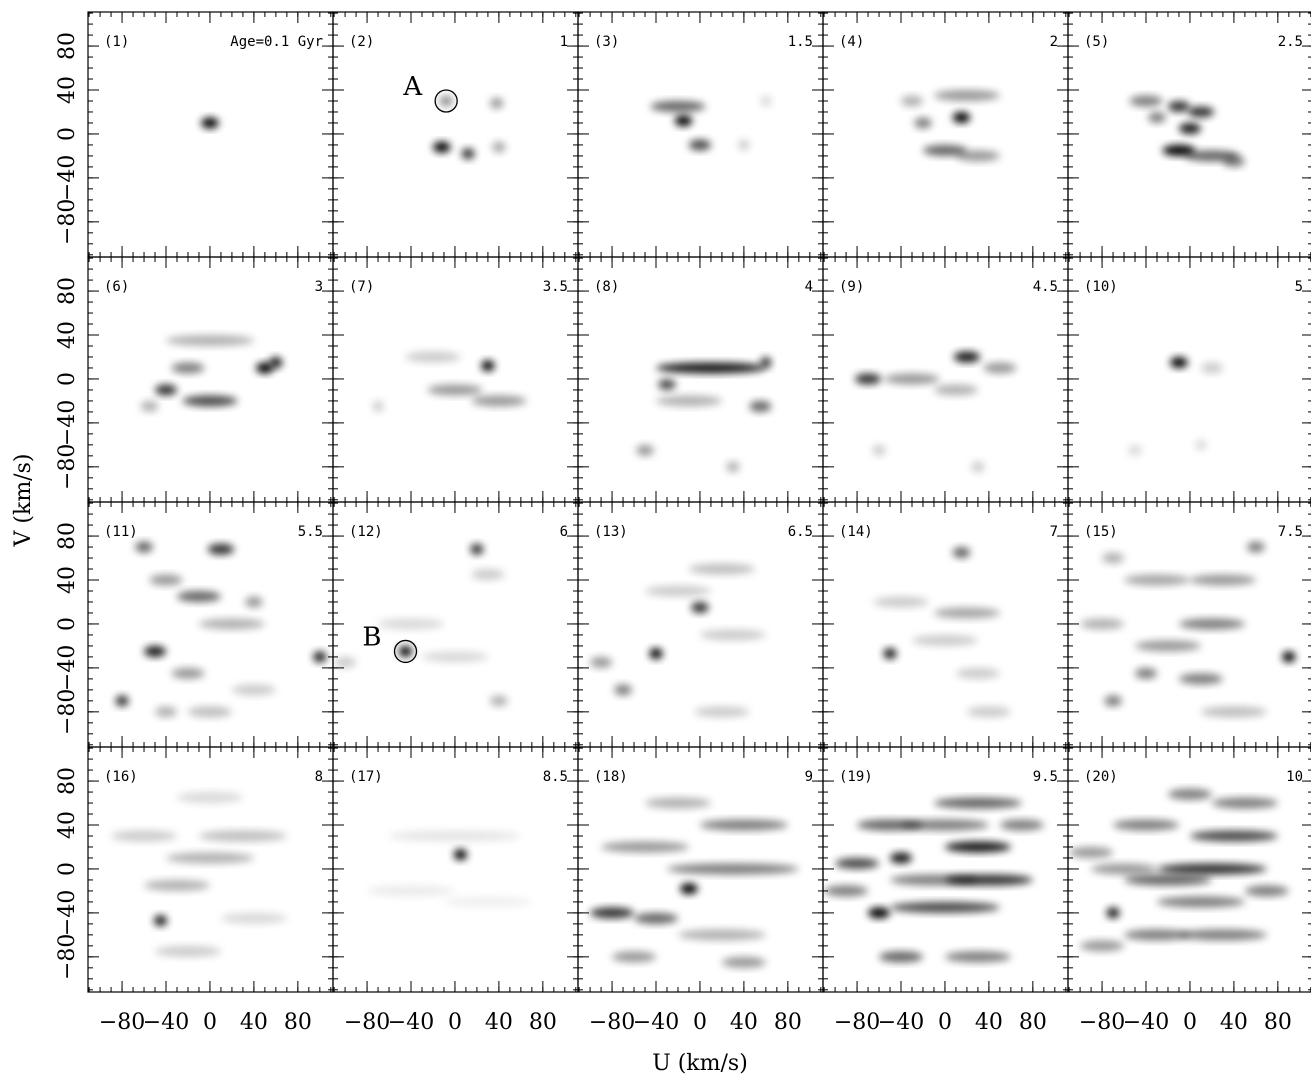 The height and width of the screenshot is (1082, 1311). What do you see at coordinates (1101, 777) in the screenshot?
I see `panel-label: (20)` at bounding box center [1101, 777].